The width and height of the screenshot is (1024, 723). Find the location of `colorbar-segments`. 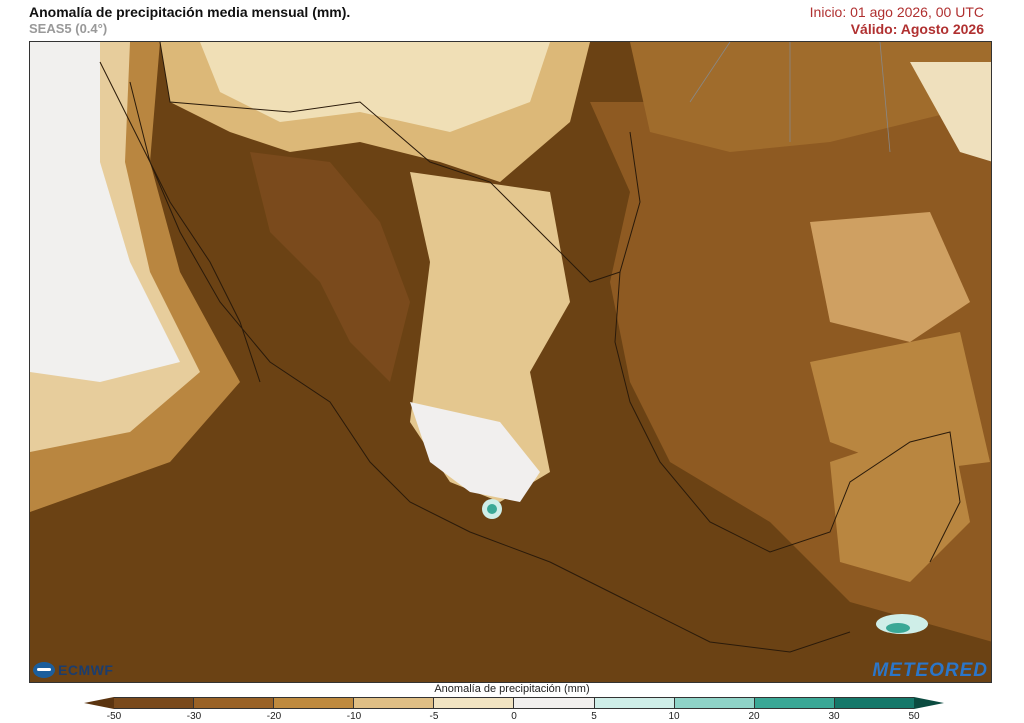

colorbar-segments is located at coordinates (514, 703).